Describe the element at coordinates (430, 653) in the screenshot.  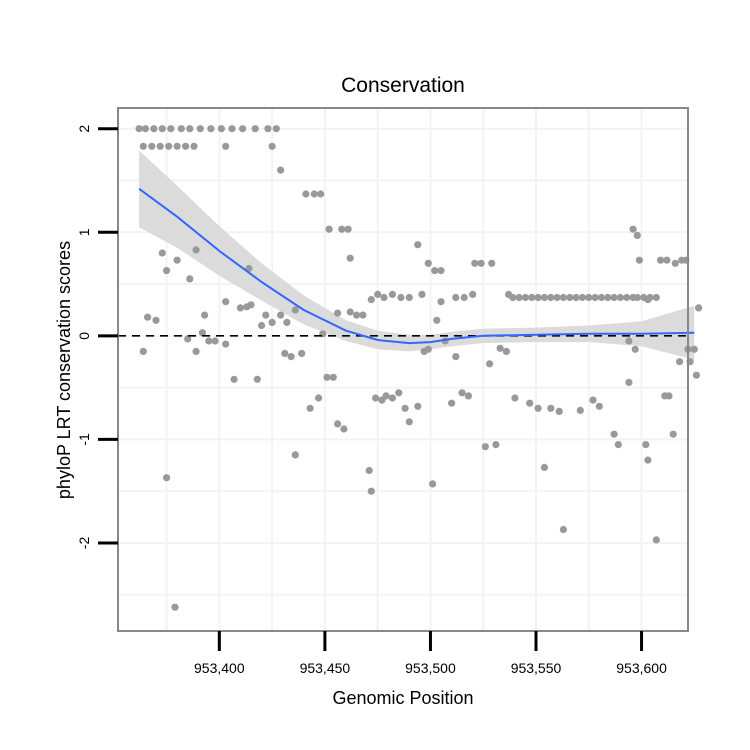
I see `x-axis: 953,400 953,450 953,500 953,550 953,600` at that location.